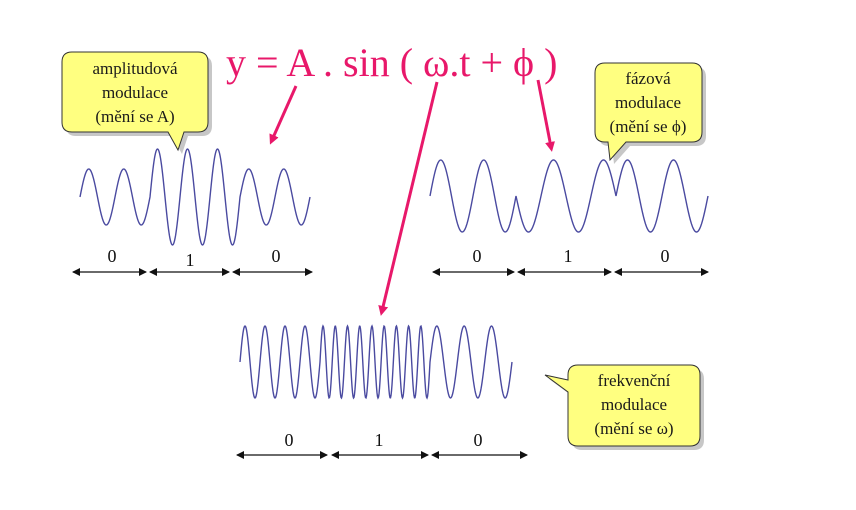 This screenshot has width=856, height=510. I want to click on frequency-bit-label-1: 0, so click(289, 440).